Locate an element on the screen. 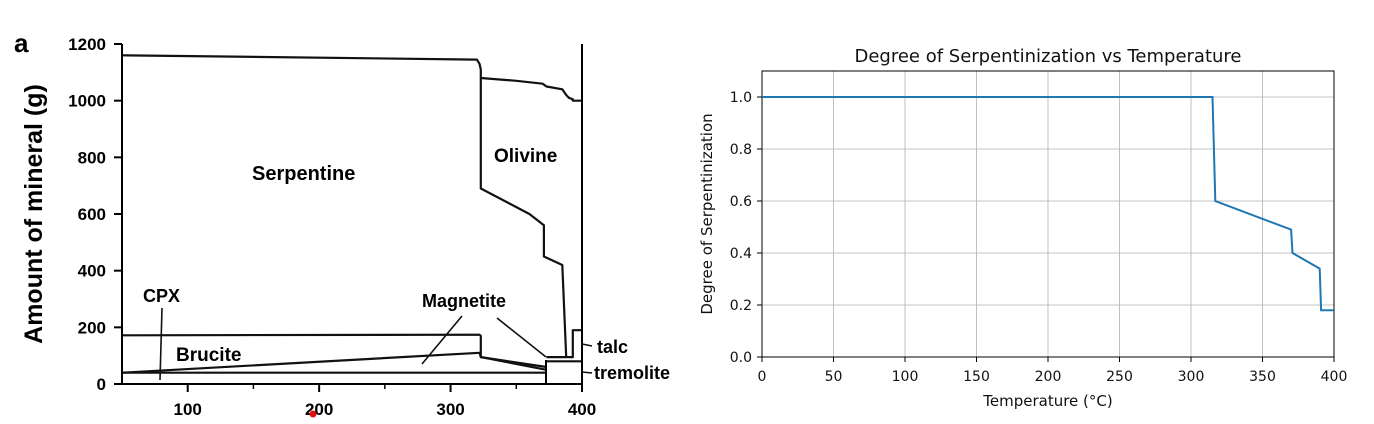  left-y-tick-label: 400 is located at coordinates (92, 271).